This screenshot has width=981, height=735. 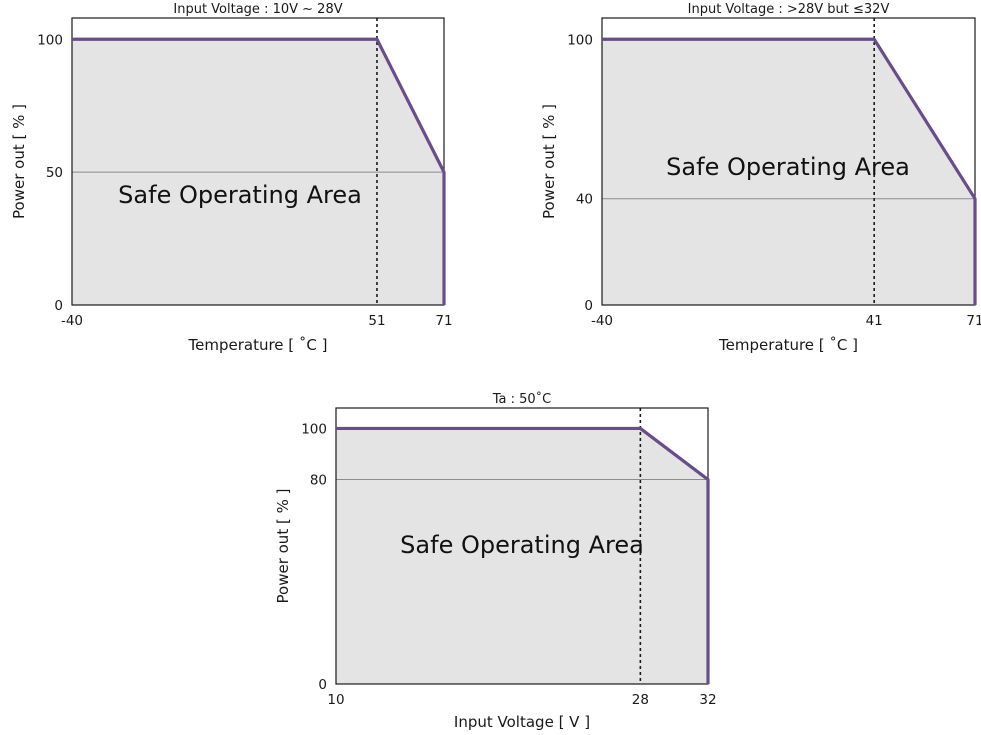 I want to click on chart-2-derating-curve, so click(x=789, y=171).